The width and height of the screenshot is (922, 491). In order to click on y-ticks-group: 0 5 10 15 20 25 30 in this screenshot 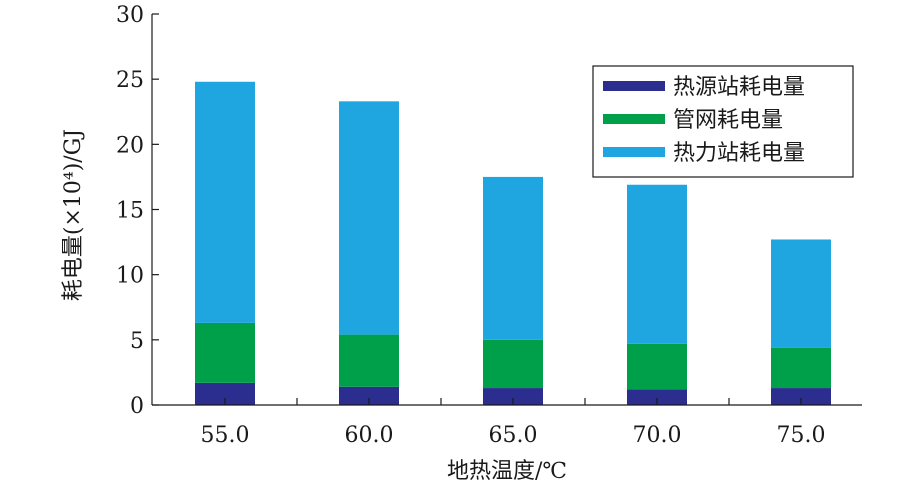, I will do `click(137, 211)`.